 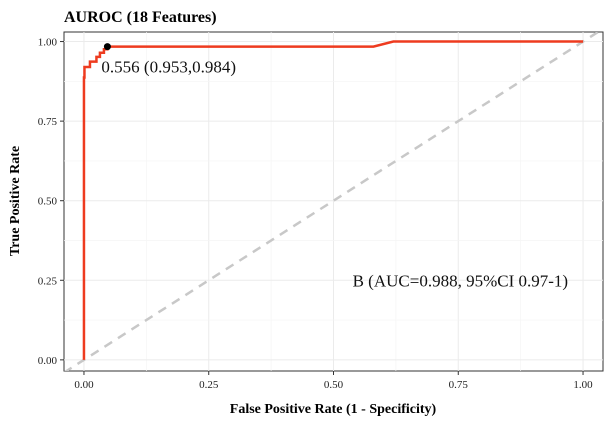 I want to click on x-tick-label: 0.75, so click(x=459, y=385).